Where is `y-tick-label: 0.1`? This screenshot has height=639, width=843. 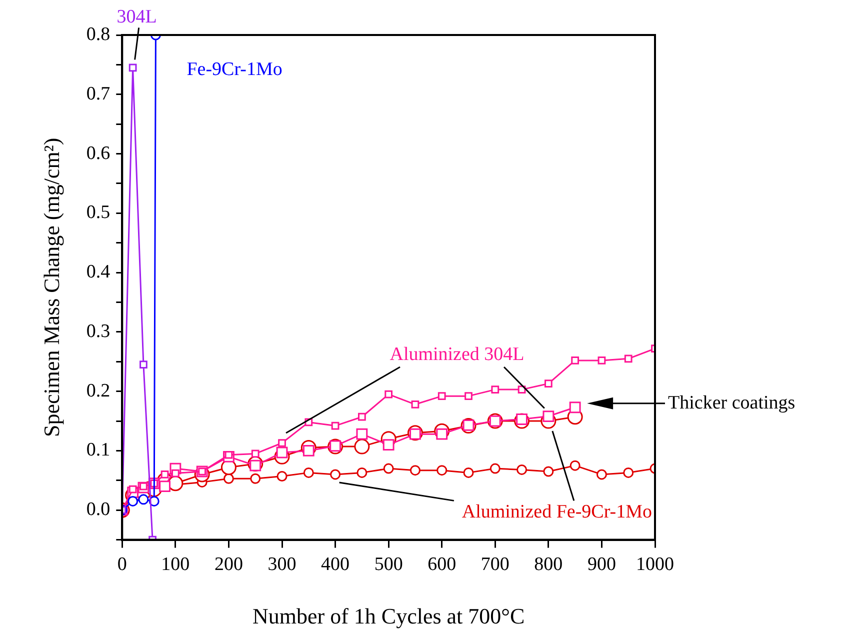
y-tick-label: 0.1 is located at coordinates (98, 450).